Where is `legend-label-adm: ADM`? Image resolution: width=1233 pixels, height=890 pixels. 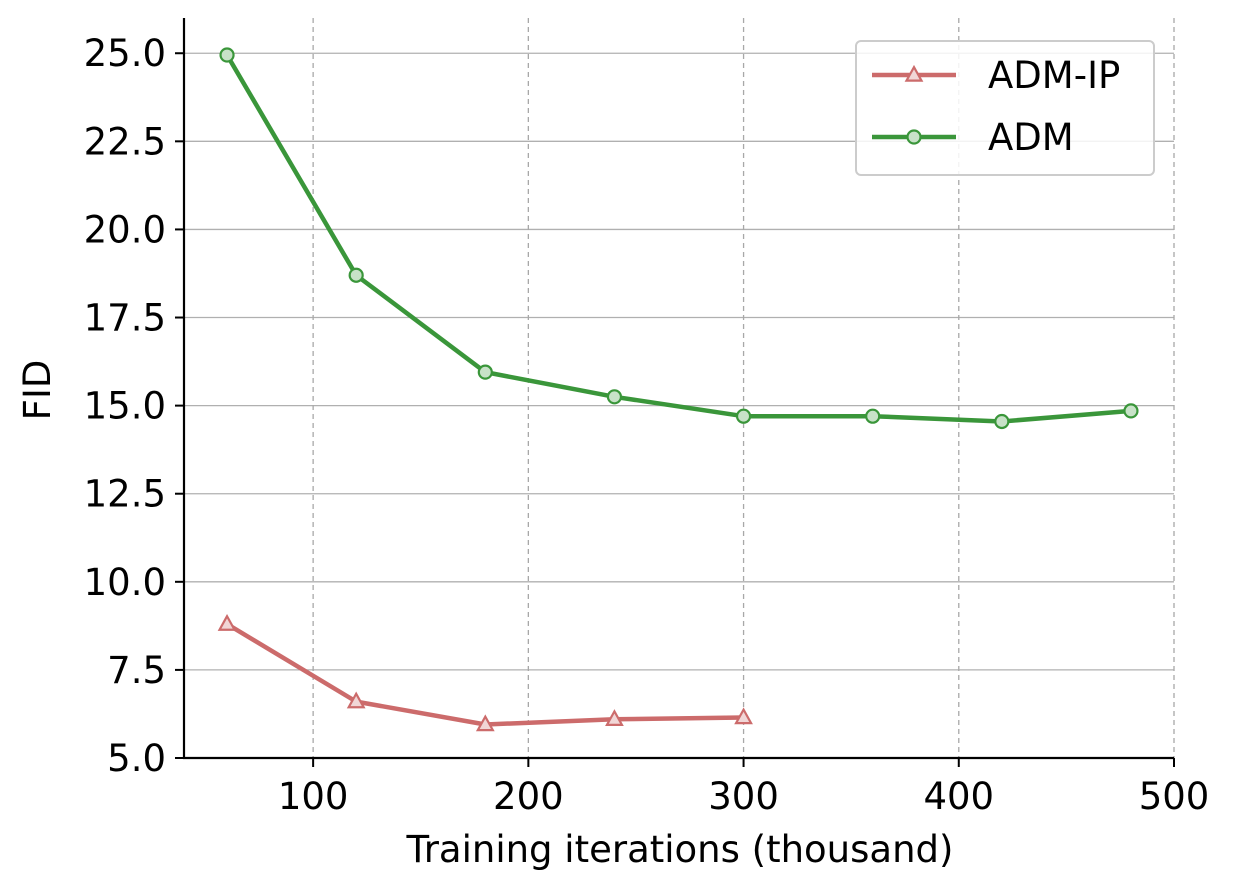 legend-label-adm: ADM is located at coordinates (1031, 137).